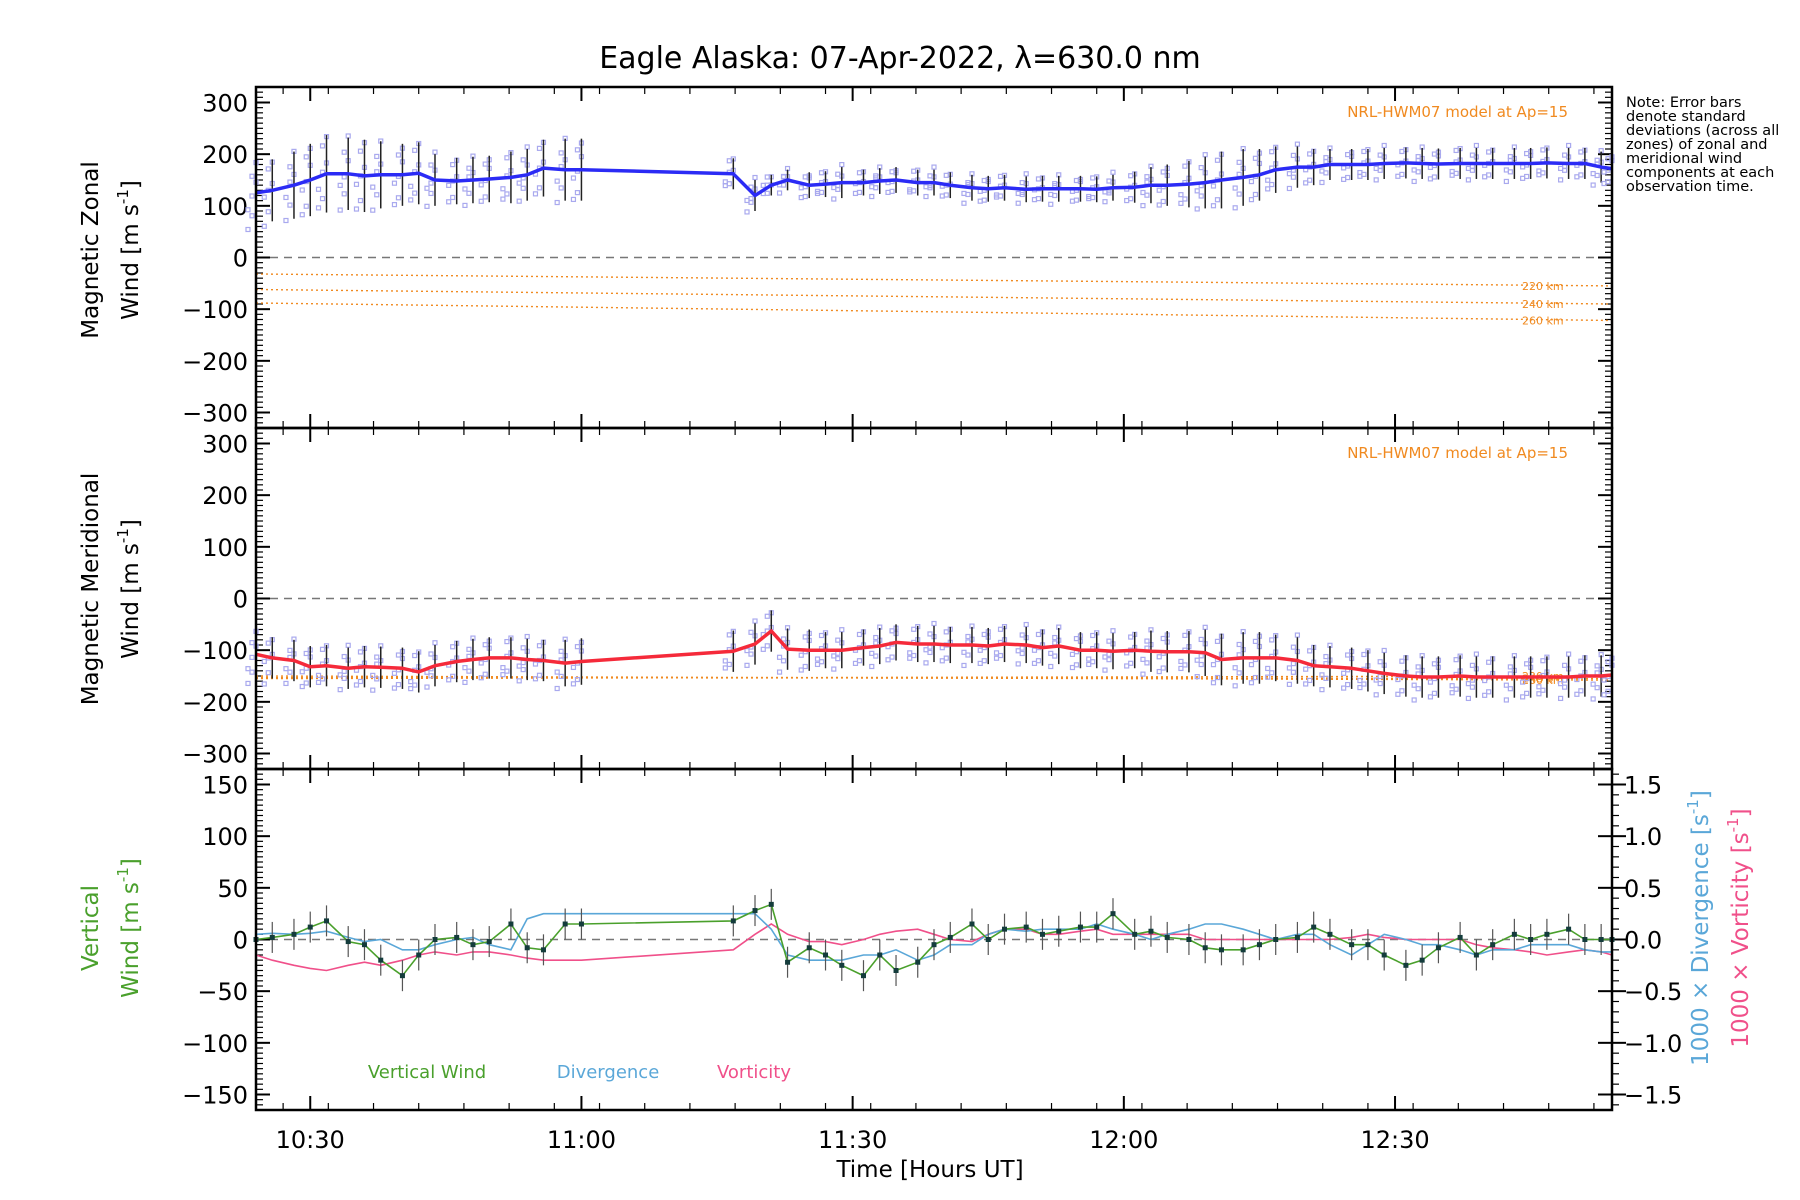 The image size is (1800, 1200). I want to click on y-tick-label: 150, so click(225, 786).